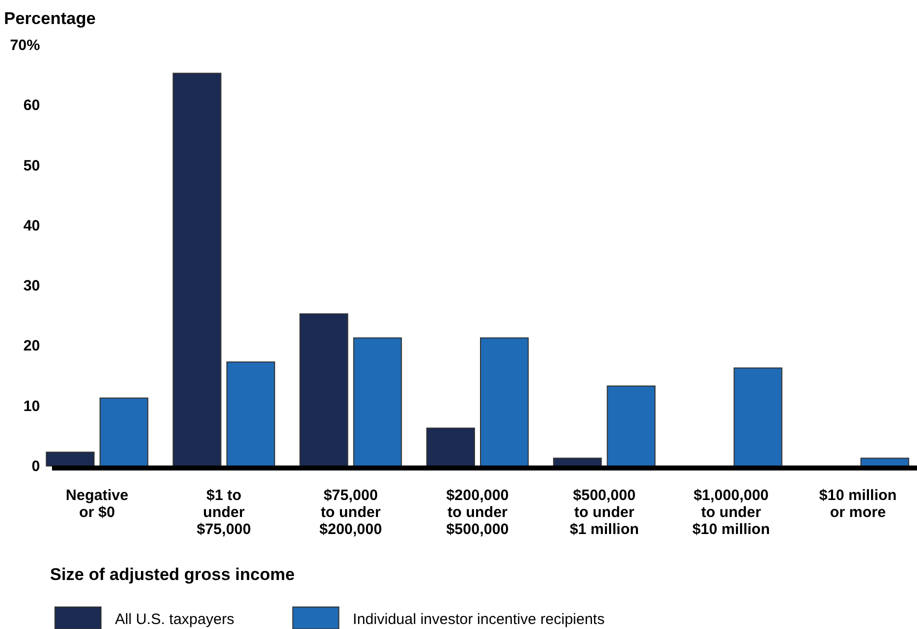  What do you see at coordinates (36, 466) in the screenshot?
I see `y-tick-label: 0` at bounding box center [36, 466].